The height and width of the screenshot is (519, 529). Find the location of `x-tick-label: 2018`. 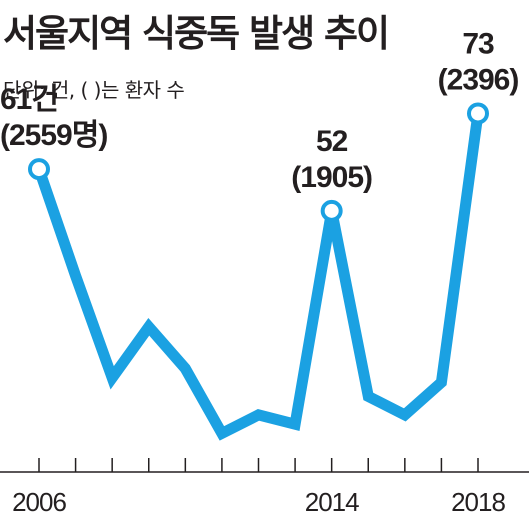

x-tick-label: 2018 is located at coordinates (478, 502).